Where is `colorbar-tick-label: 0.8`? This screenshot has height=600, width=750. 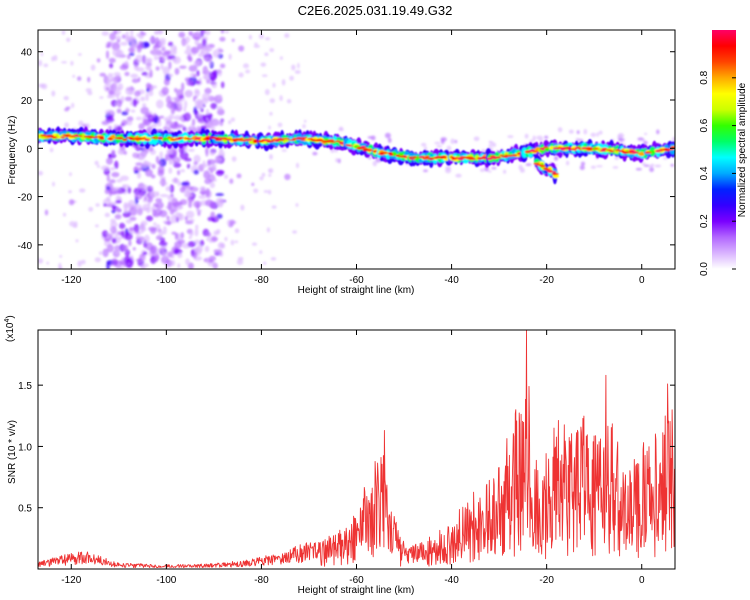
colorbar-tick-label: 0.8 is located at coordinates (704, 77).